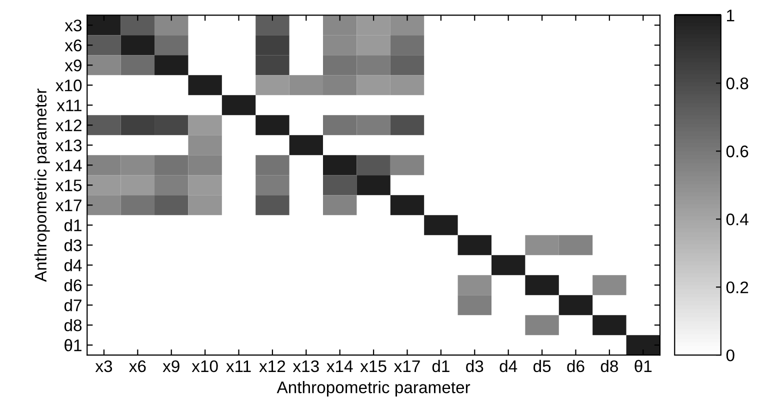  What do you see at coordinates (69, 86) in the screenshot?
I see `y-tick-label: x10` at bounding box center [69, 86].